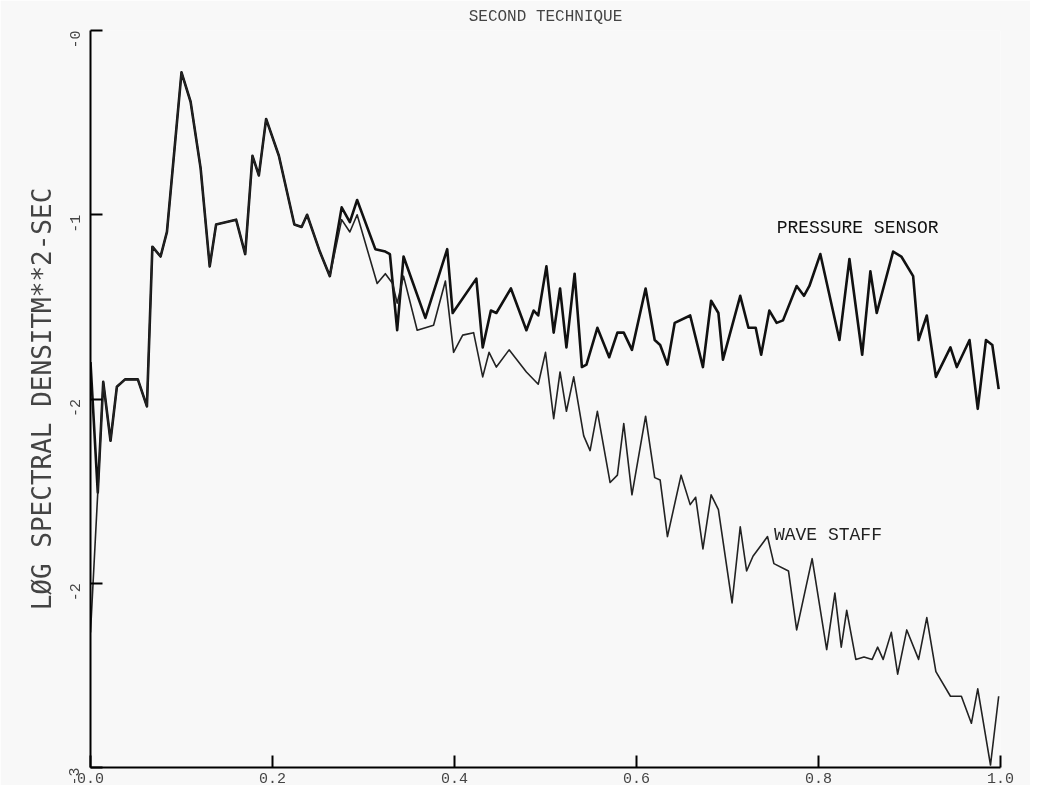 The width and height of the screenshot is (1045, 795). What do you see at coordinates (545, 16) in the screenshot?
I see `chart-title: SECOND TECHNIQUE` at bounding box center [545, 16].